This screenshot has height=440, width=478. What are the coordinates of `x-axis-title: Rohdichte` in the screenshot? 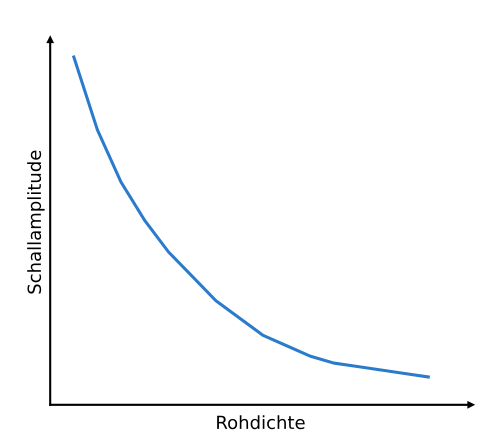 It's located at (261, 422).